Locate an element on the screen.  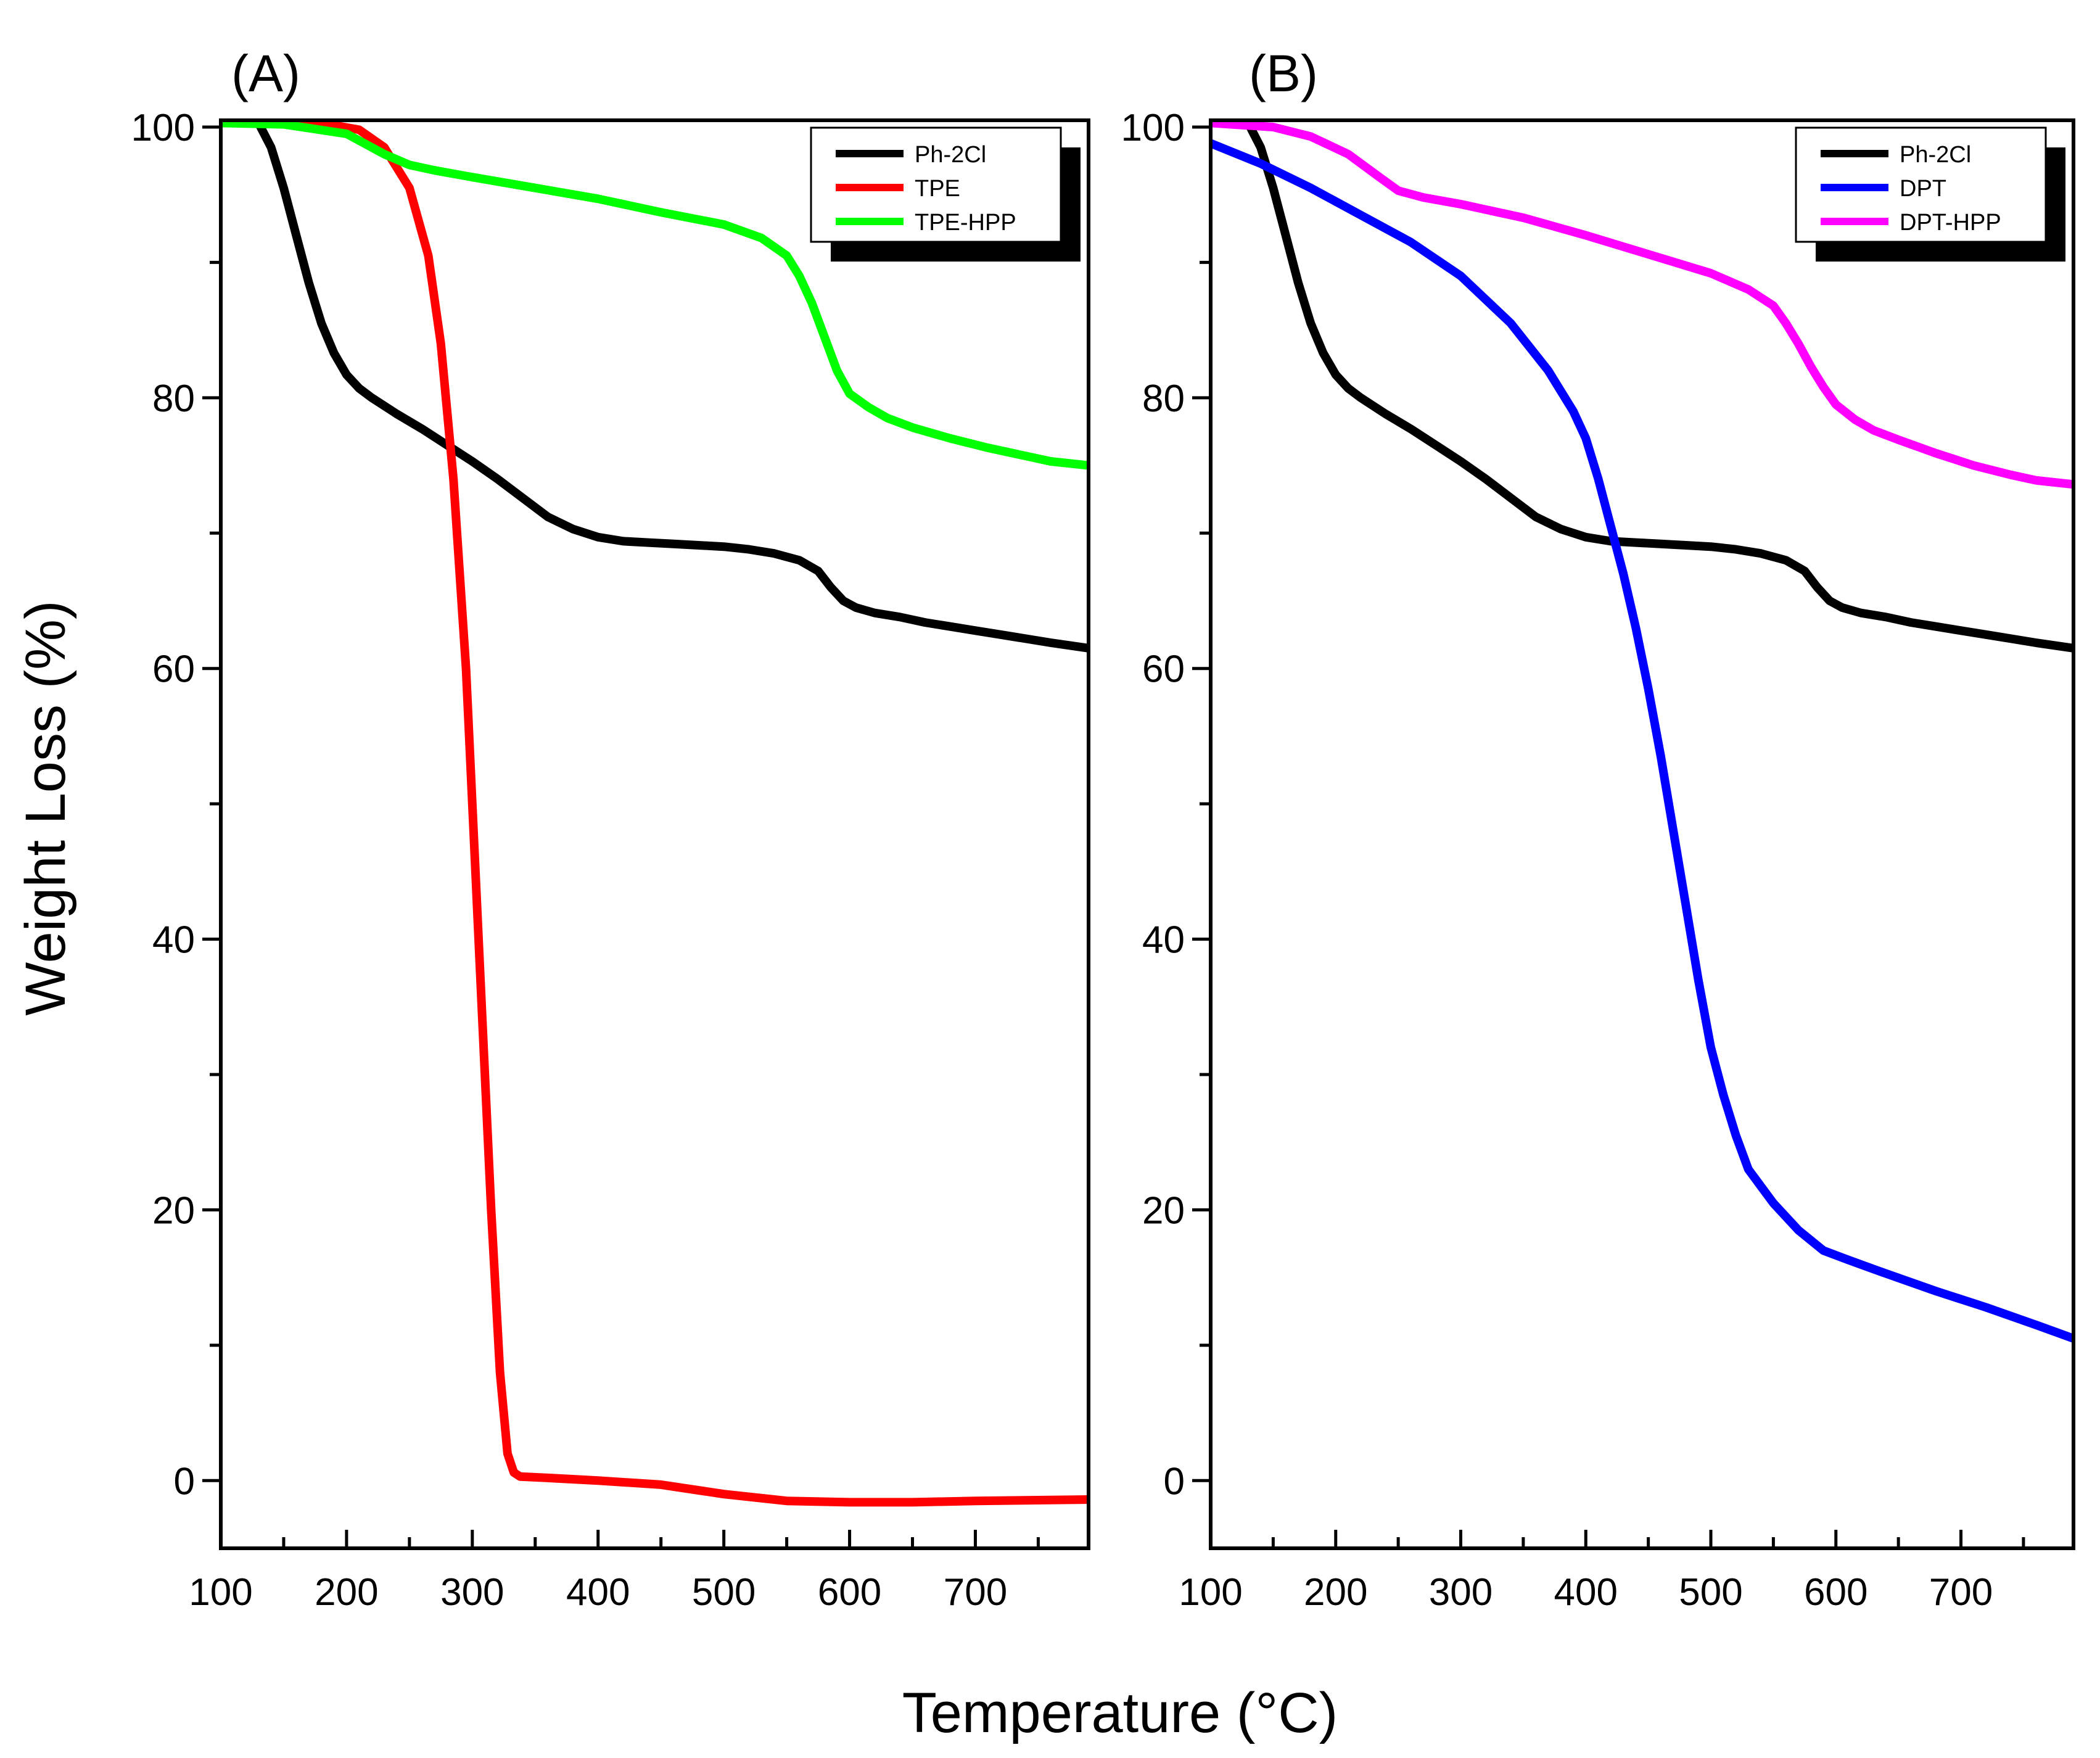
panel-a-x-tick-label: 200 is located at coordinates (347, 1592).